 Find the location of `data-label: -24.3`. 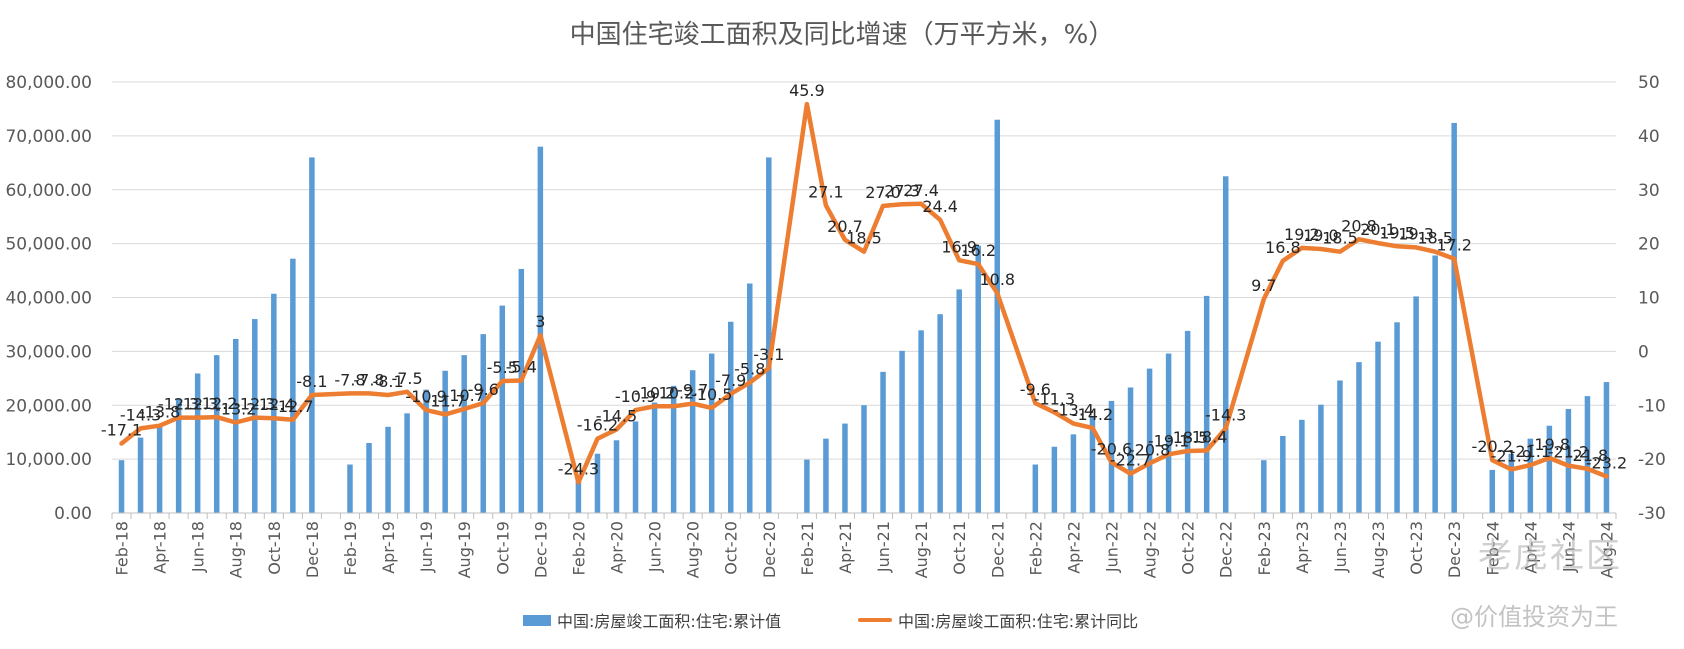

data-label: -24.3 is located at coordinates (578, 468).